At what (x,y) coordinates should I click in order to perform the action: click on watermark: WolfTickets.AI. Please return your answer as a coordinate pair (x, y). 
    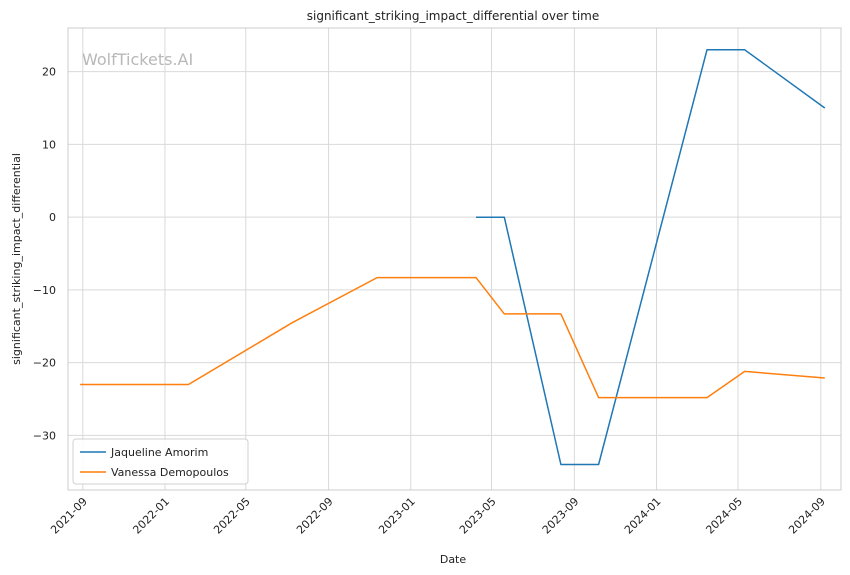
    Looking at the image, I should click on (137, 59).